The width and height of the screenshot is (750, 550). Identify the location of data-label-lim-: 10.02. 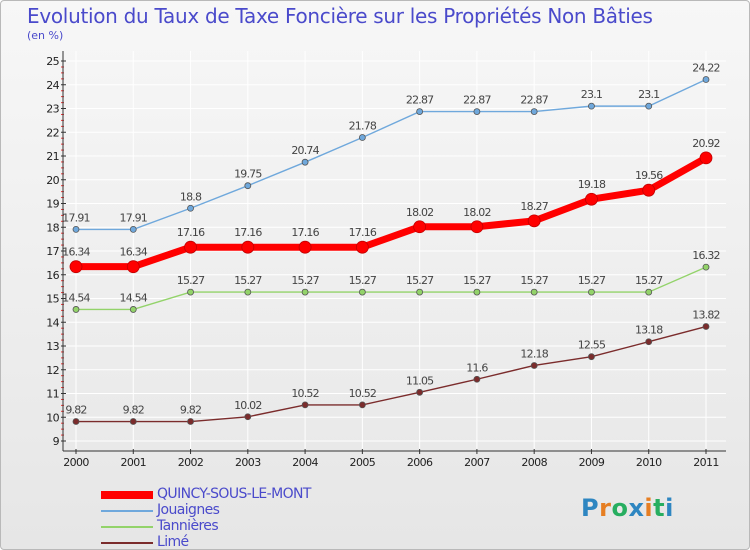
(248, 405).